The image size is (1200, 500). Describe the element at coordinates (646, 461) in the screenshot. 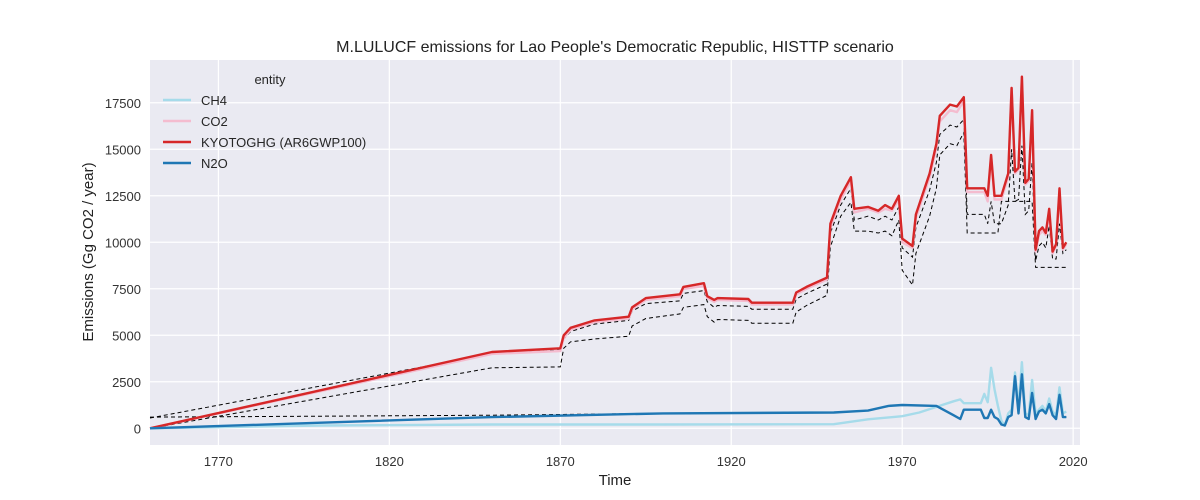

I see `x-tick-labels: 1770 1820 1870 1920 1970 2020` at that location.